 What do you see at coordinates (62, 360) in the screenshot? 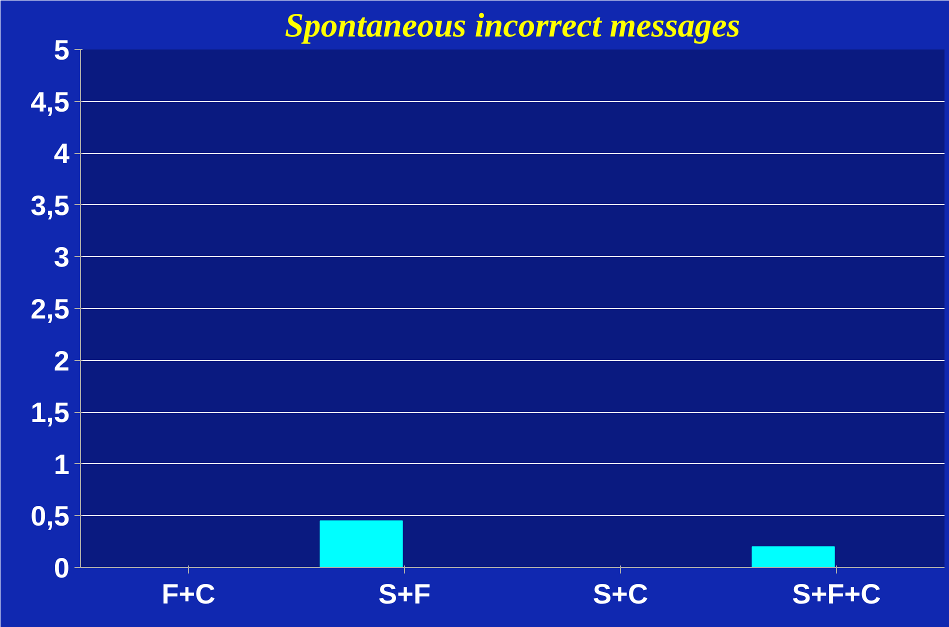
I see `y-tick-label: 2` at bounding box center [62, 360].